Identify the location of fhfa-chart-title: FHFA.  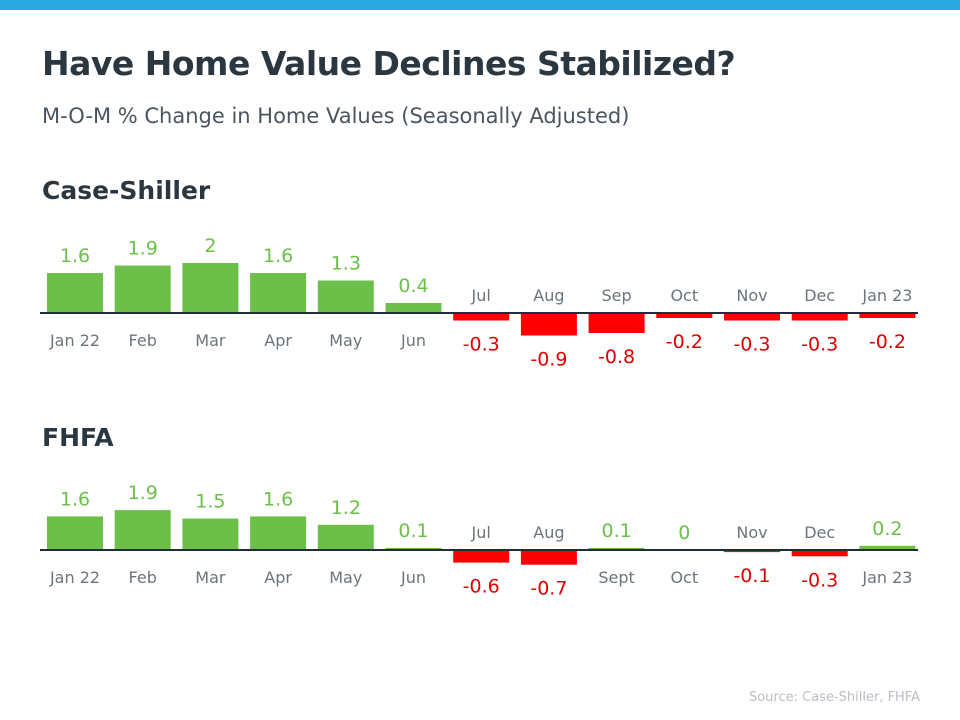
(78, 437).